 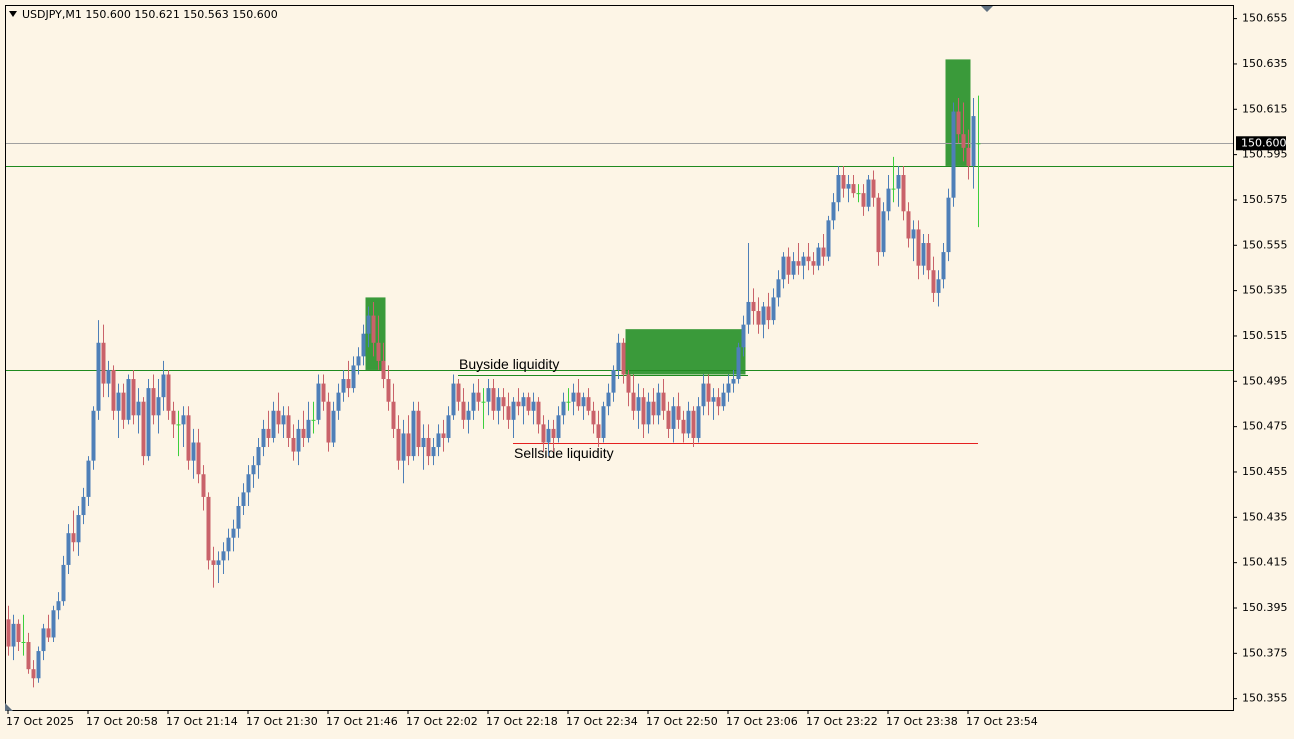 I want to click on x-tick-label: 17 Oct 22:02, so click(x=442, y=721).